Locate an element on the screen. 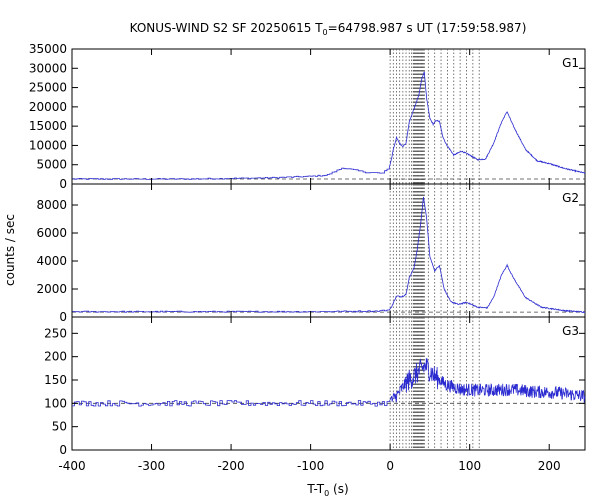 This screenshot has height=500, width=600. y-tick-label: 4000 is located at coordinates (51, 261).